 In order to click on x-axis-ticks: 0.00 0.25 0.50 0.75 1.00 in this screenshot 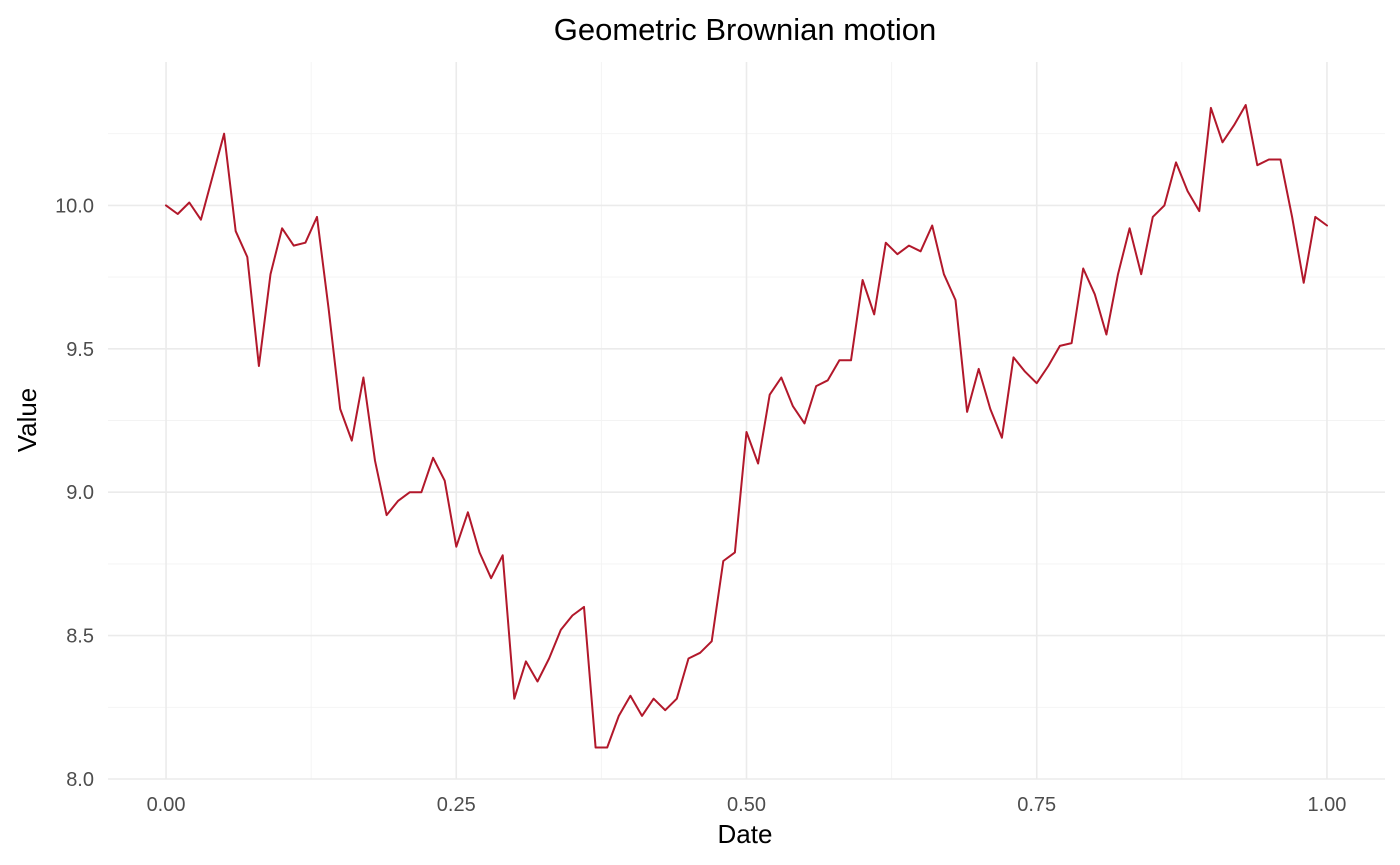, I will do `click(747, 805)`.